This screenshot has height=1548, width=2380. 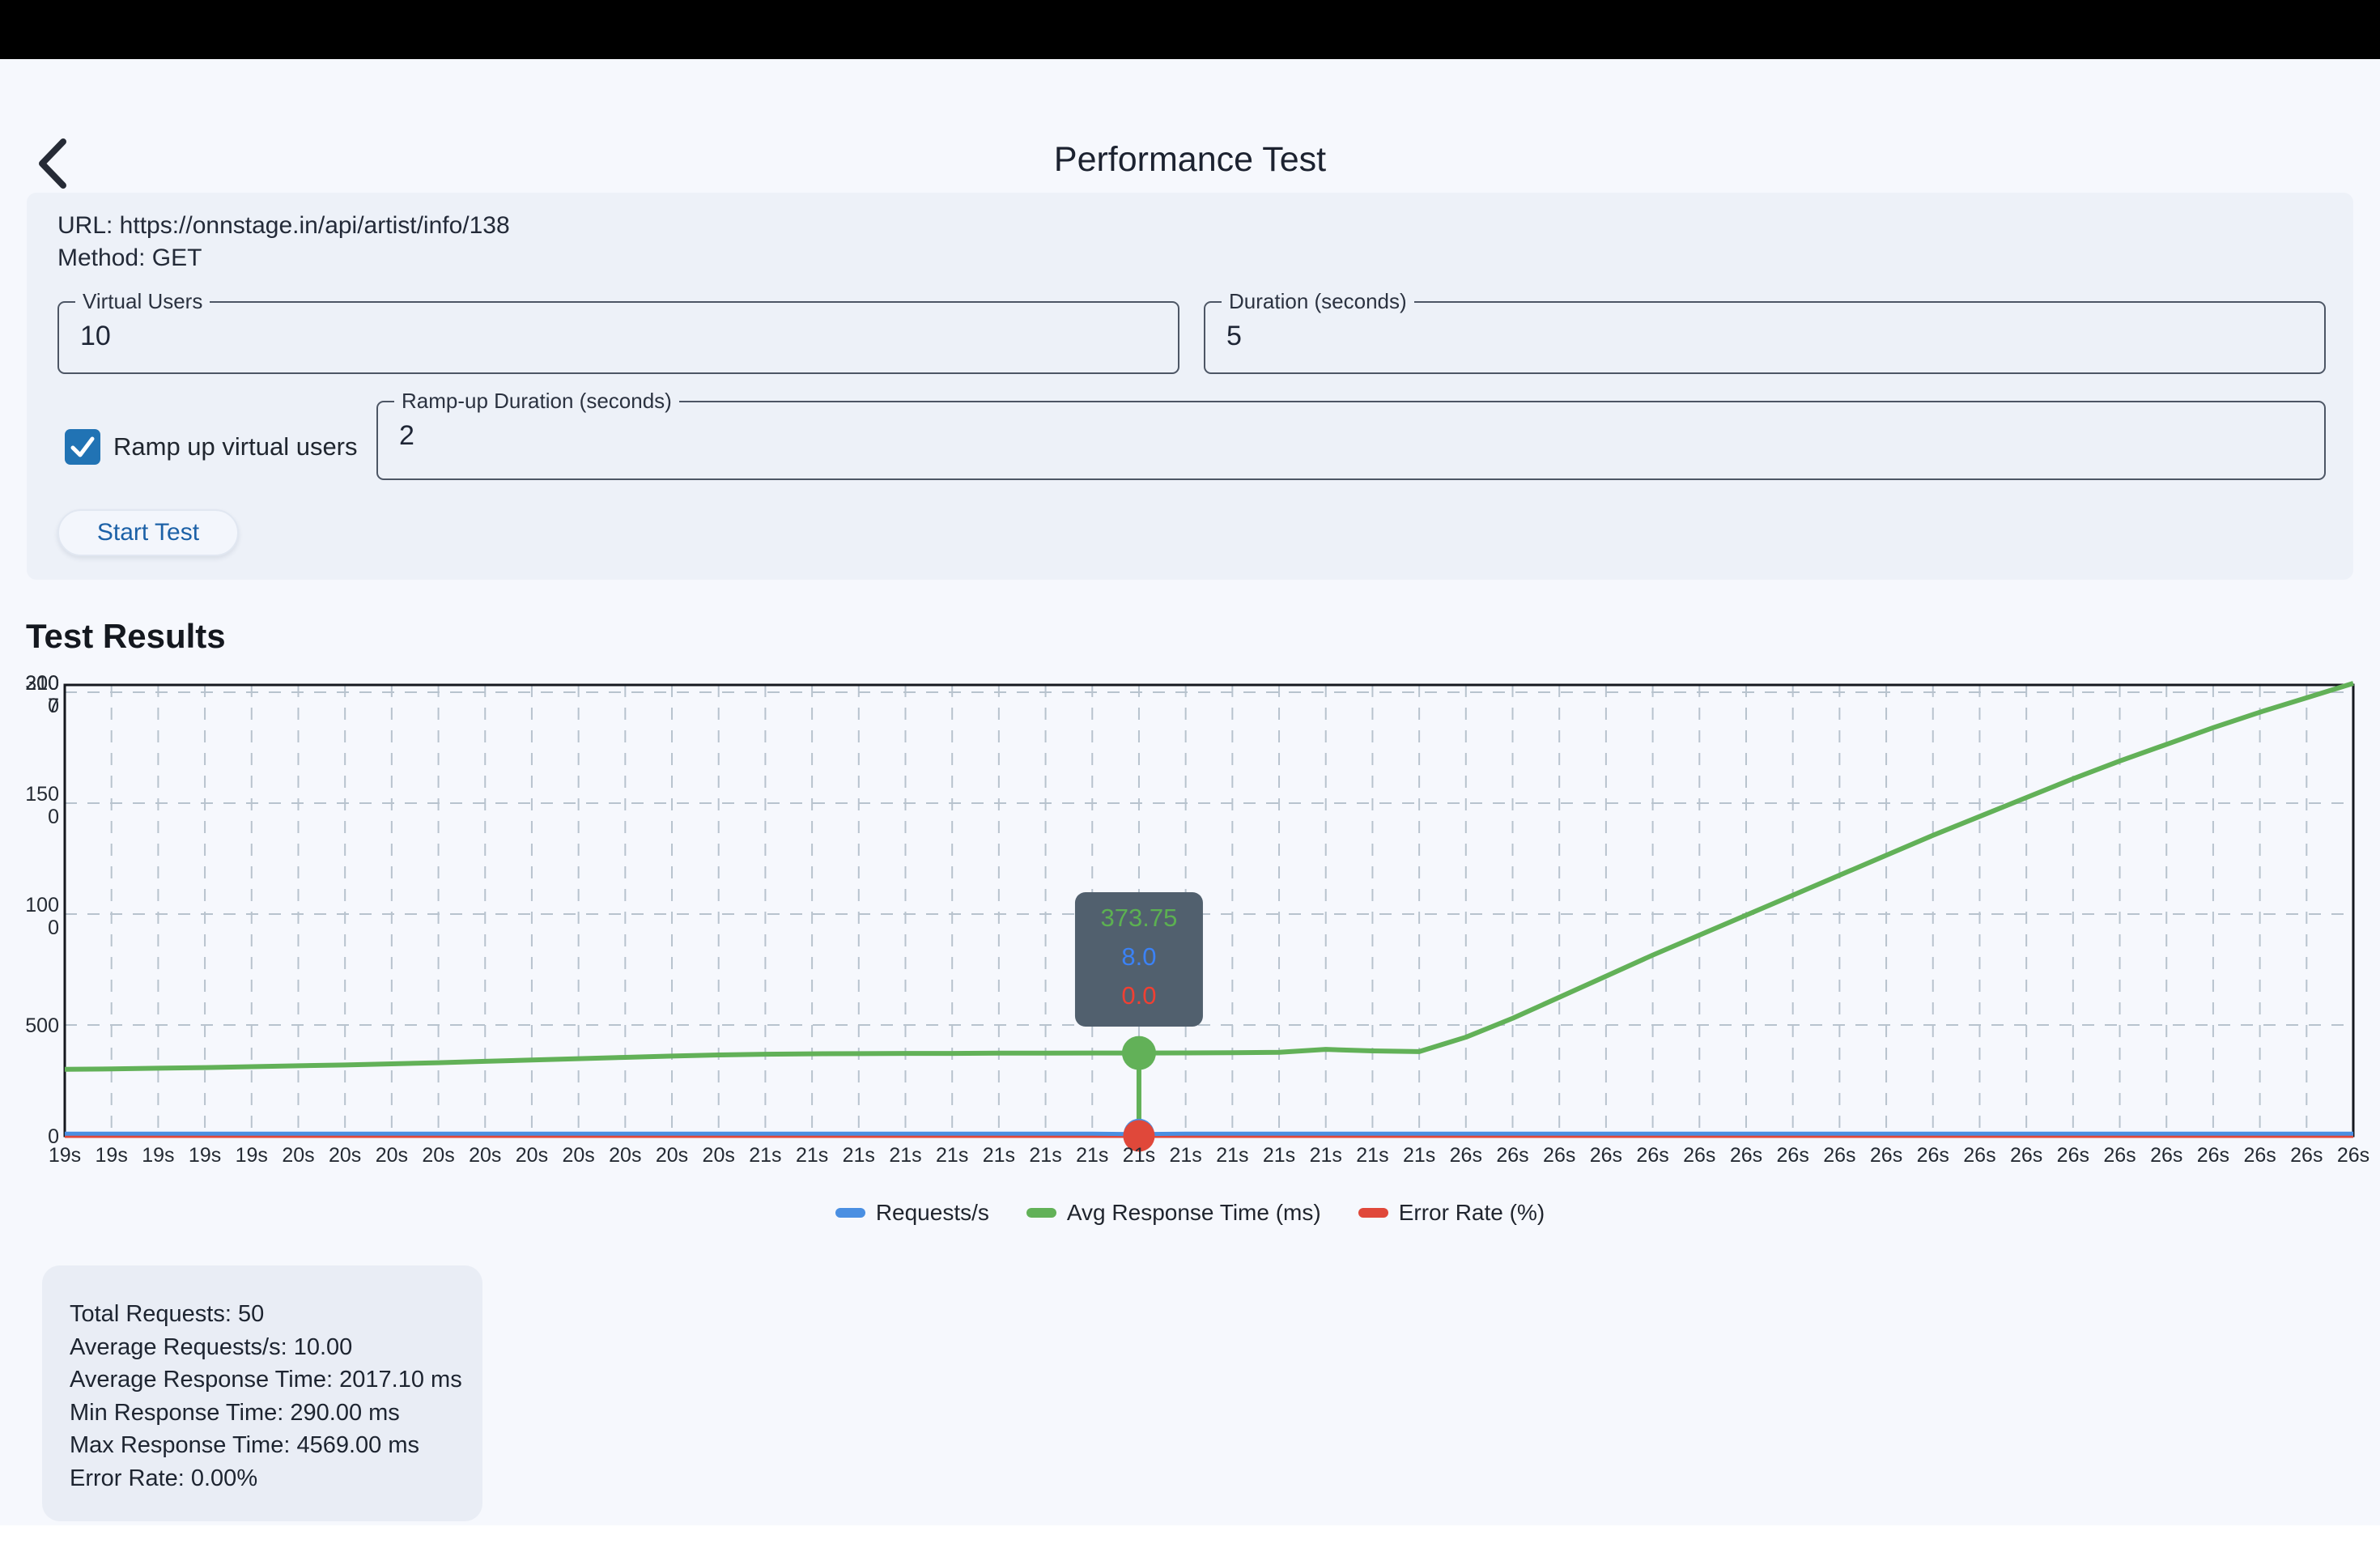 I want to click on ramp-duration-field: Ramp-up Duration (seconds), so click(x=1351, y=435).